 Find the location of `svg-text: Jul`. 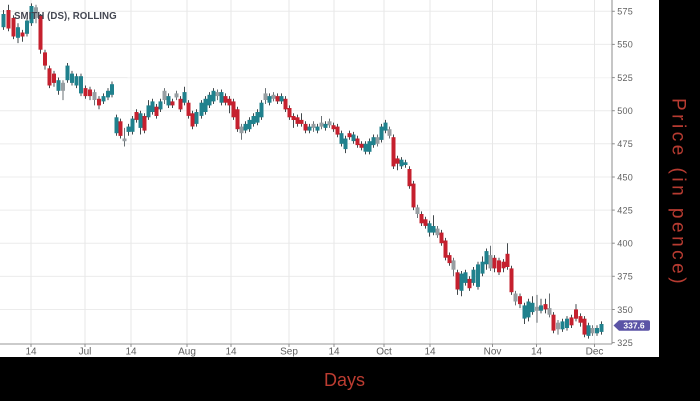

svg-text: Jul is located at coordinates (85, 352).